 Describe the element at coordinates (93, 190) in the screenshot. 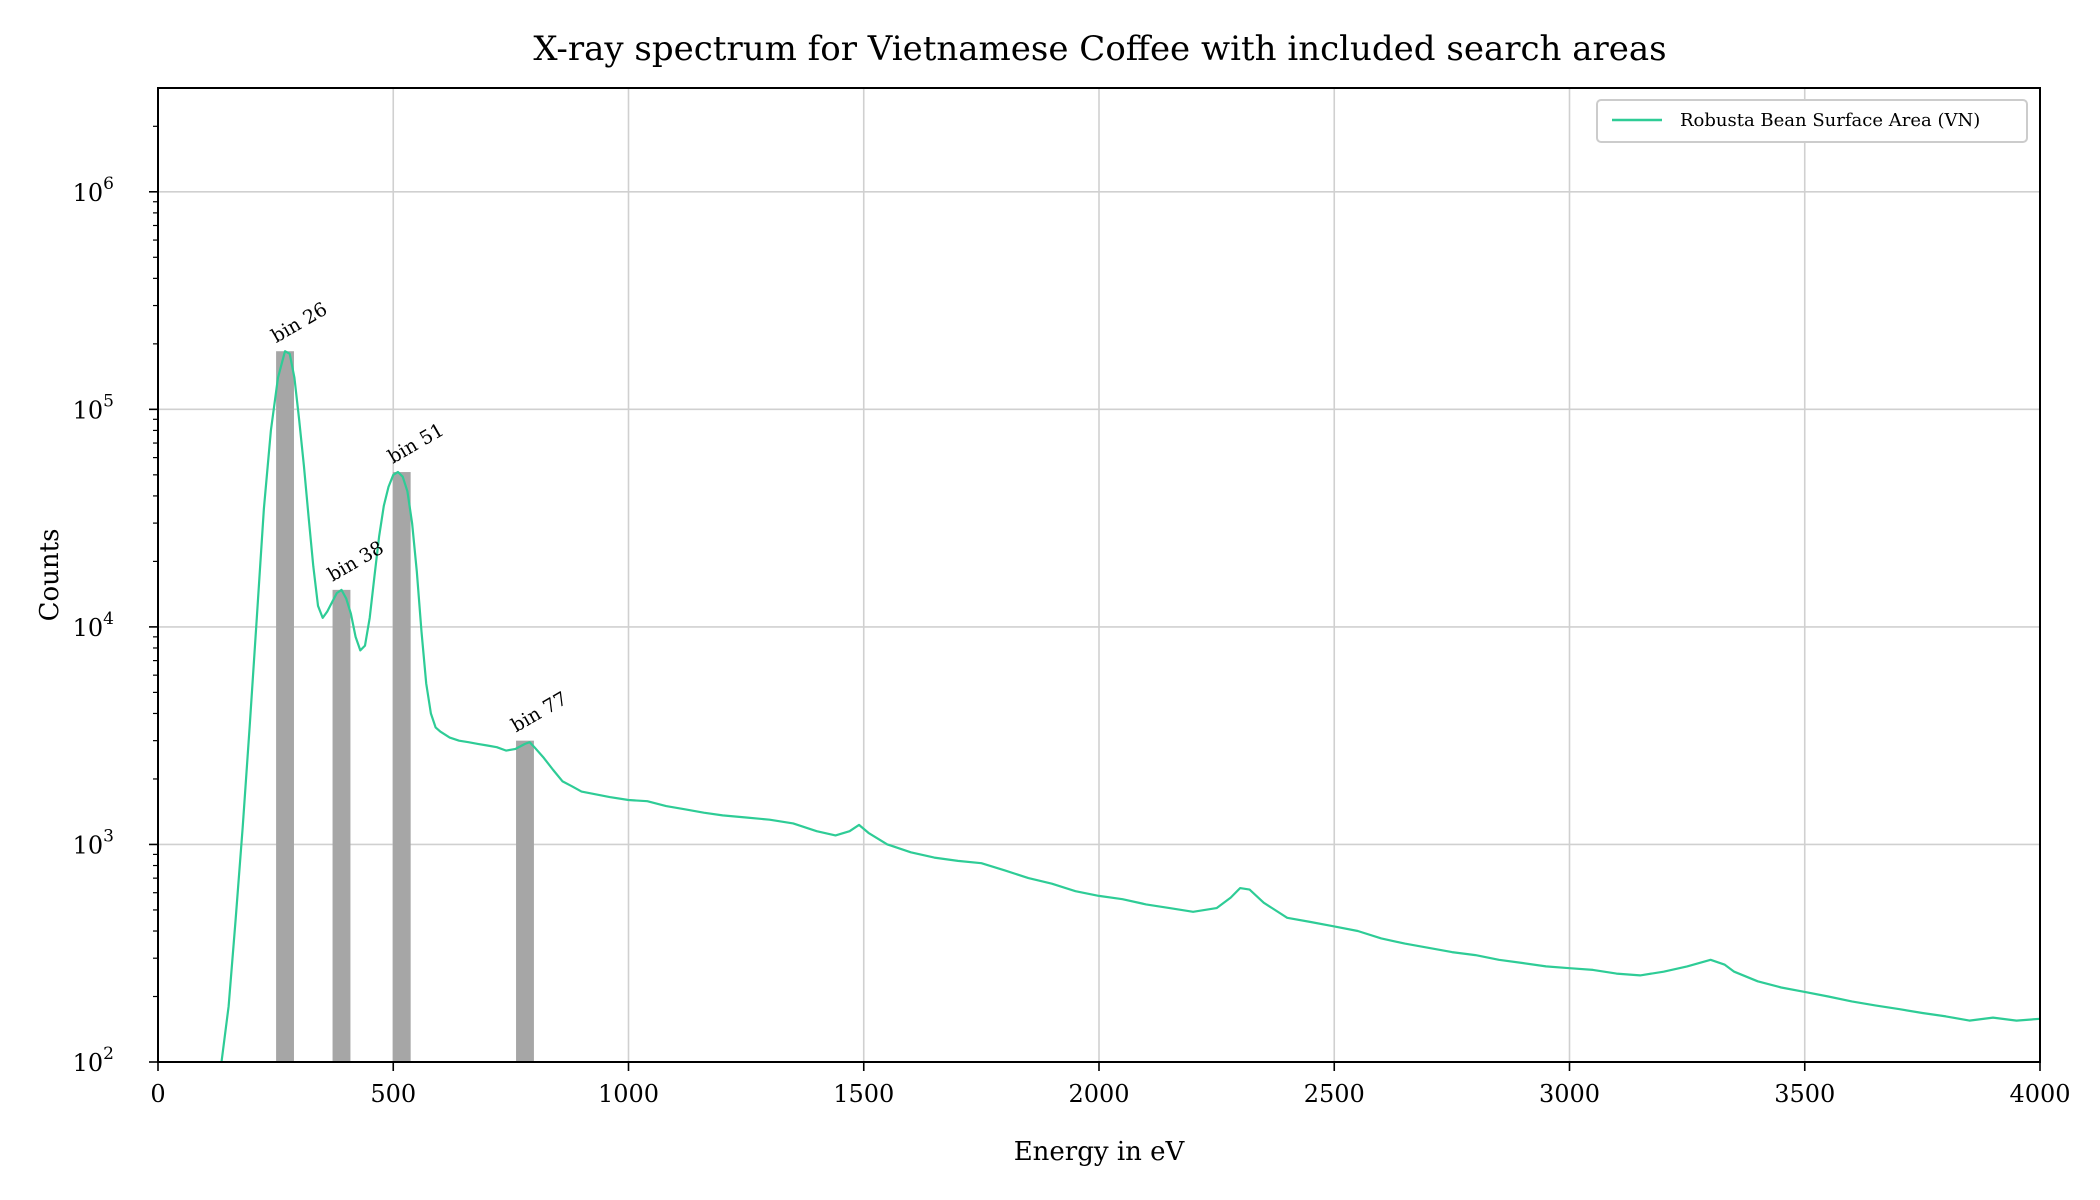

I see `y-tick-label: 10⁶` at that location.